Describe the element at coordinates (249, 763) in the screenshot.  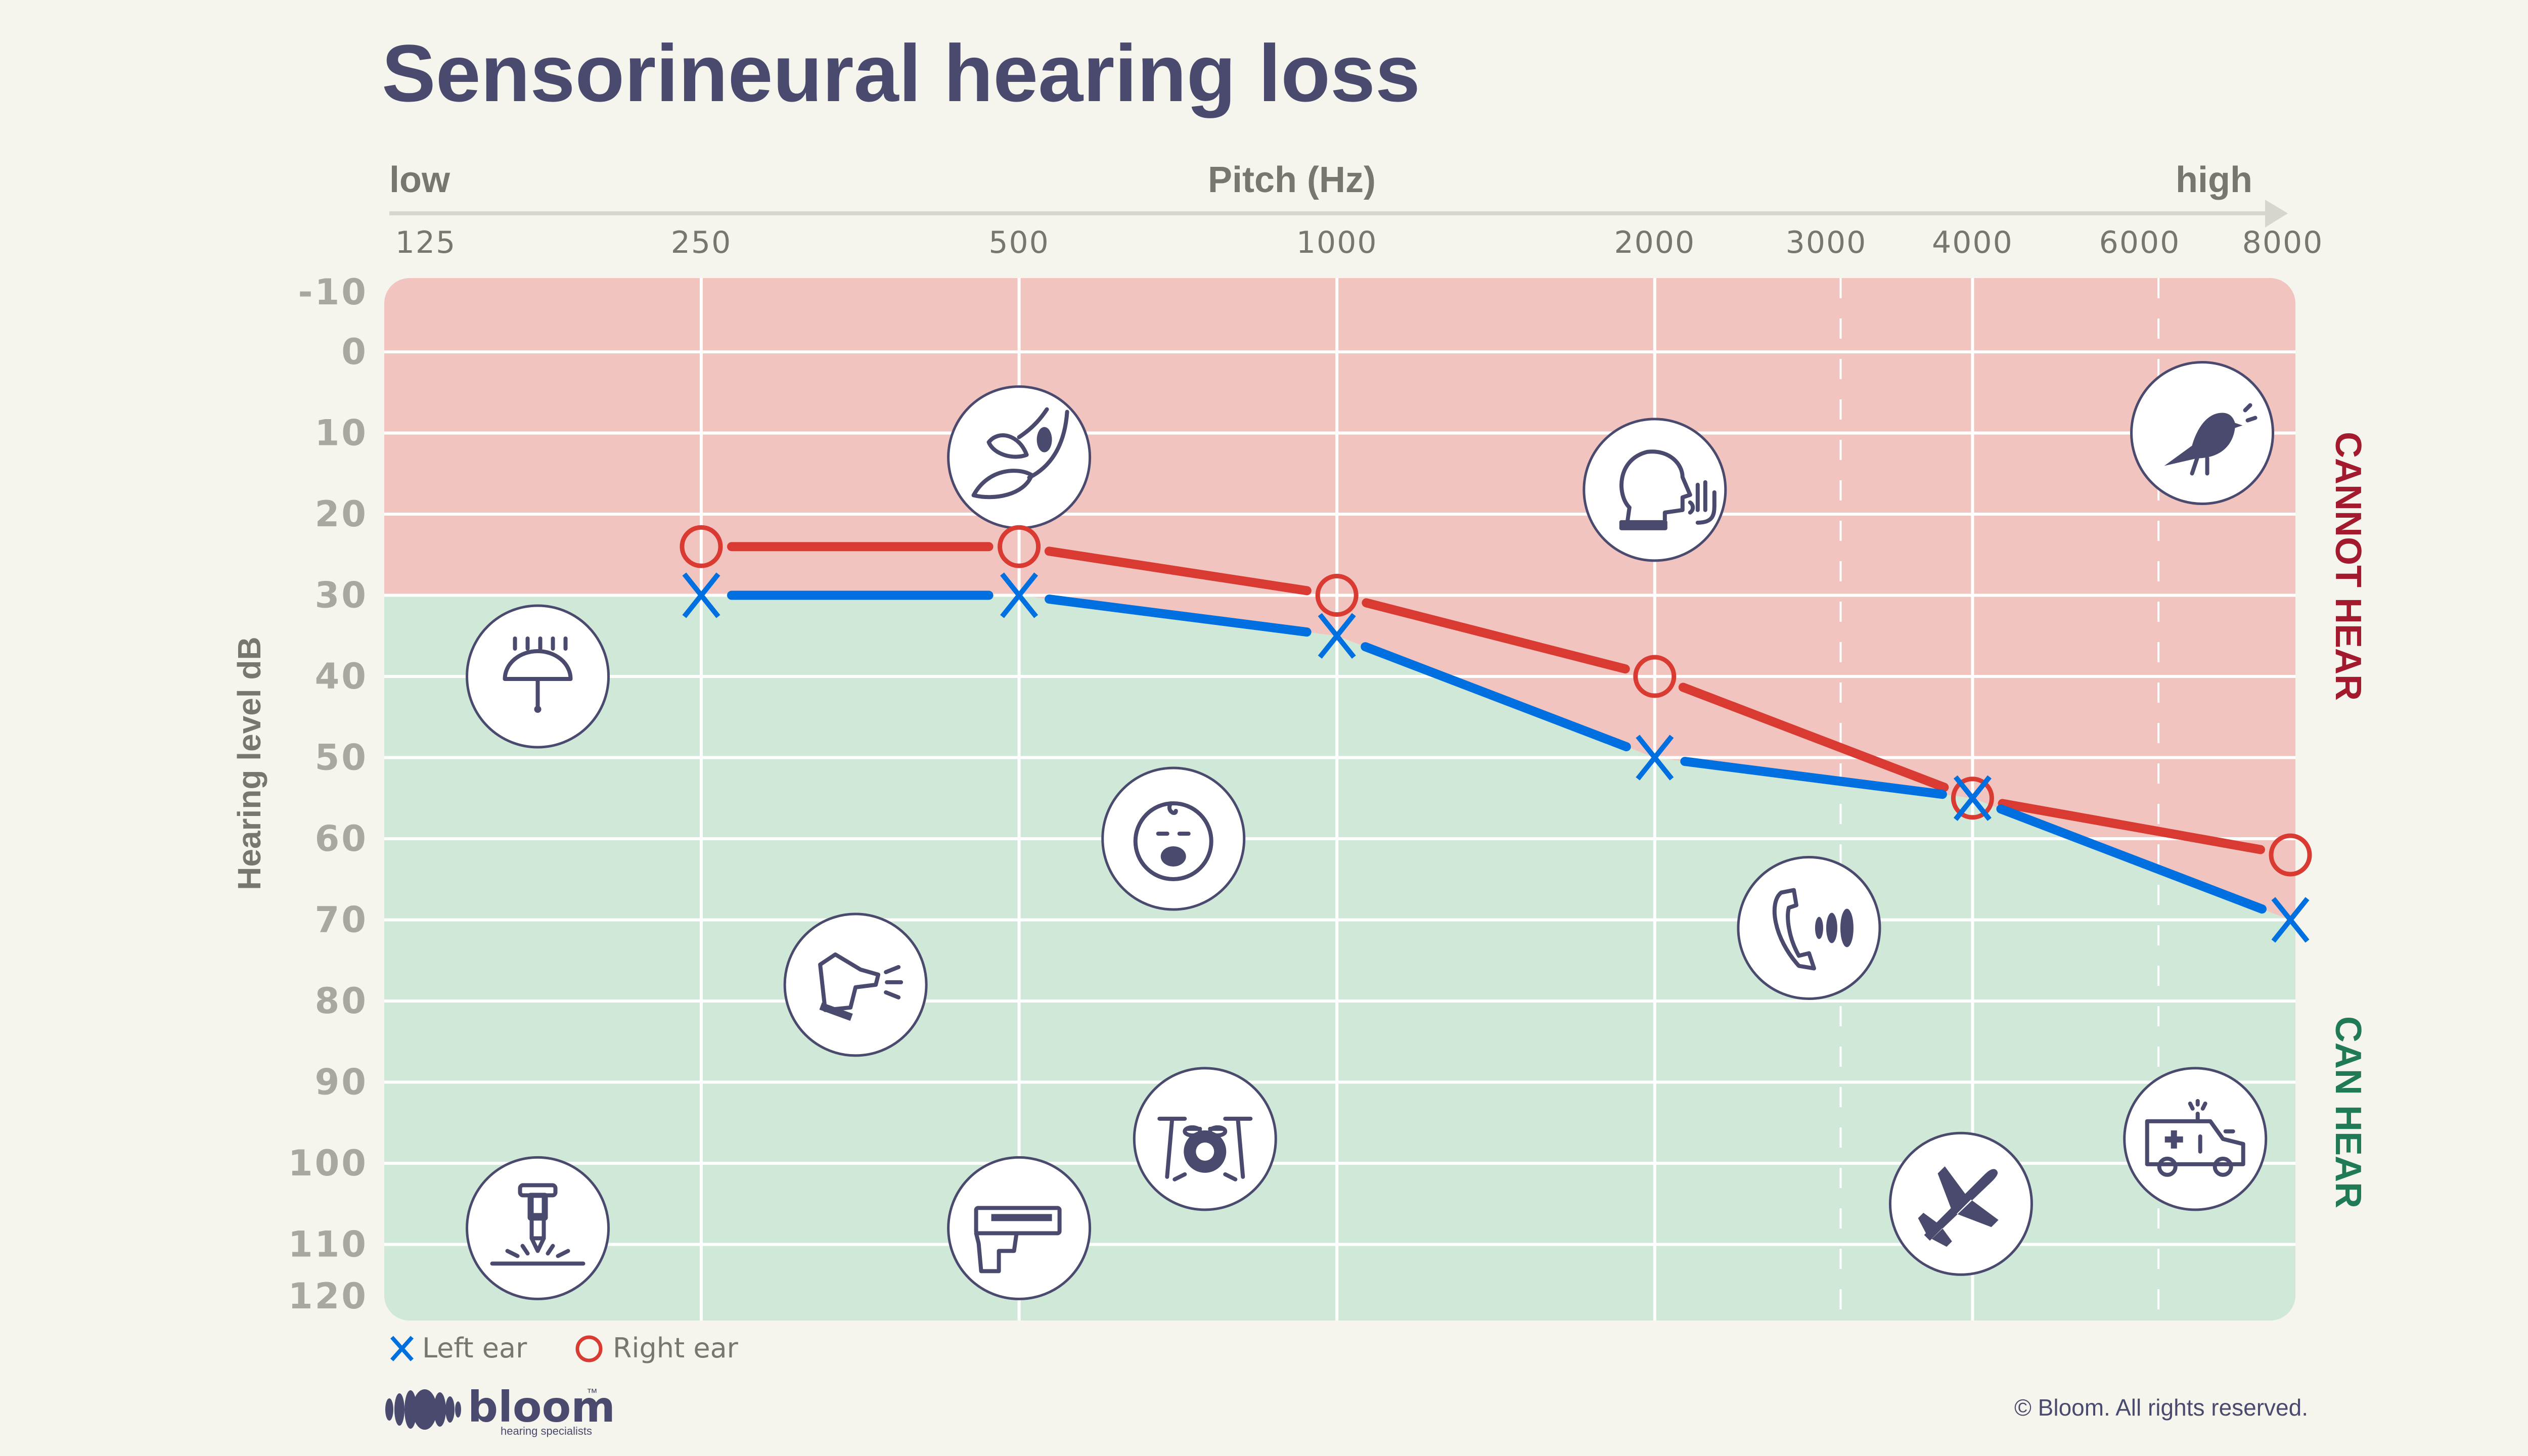
I see `y-axis-title: Hearing level dB` at that location.